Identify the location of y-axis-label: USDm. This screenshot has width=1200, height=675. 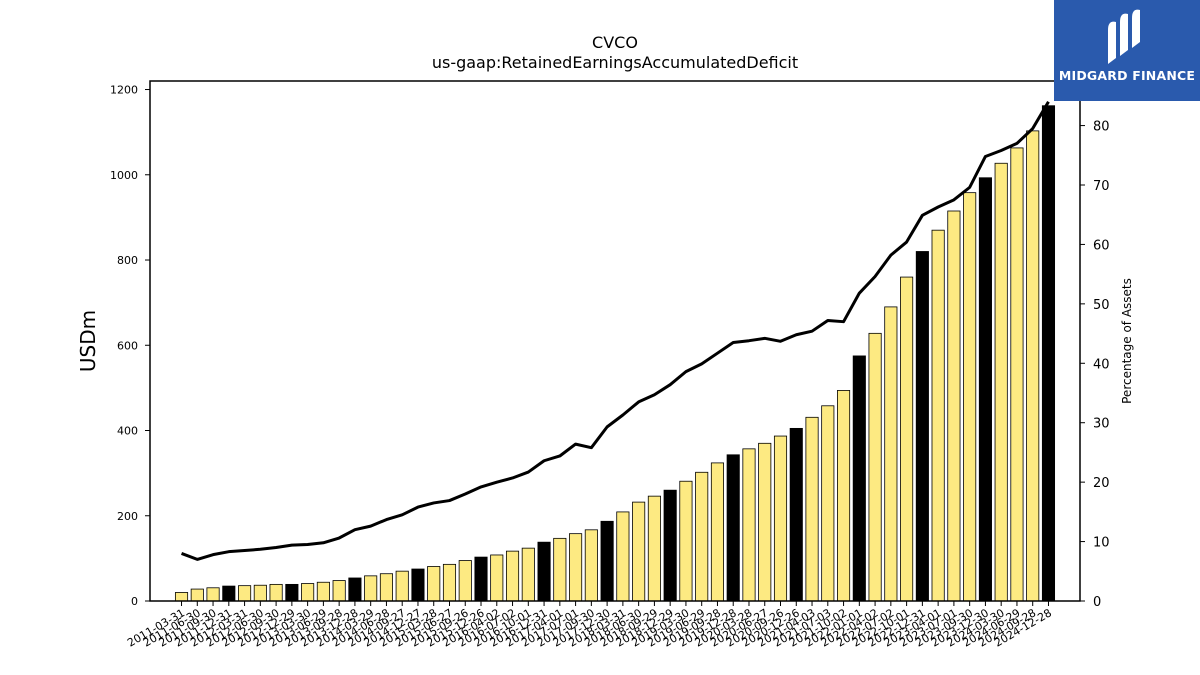
(88, 341).